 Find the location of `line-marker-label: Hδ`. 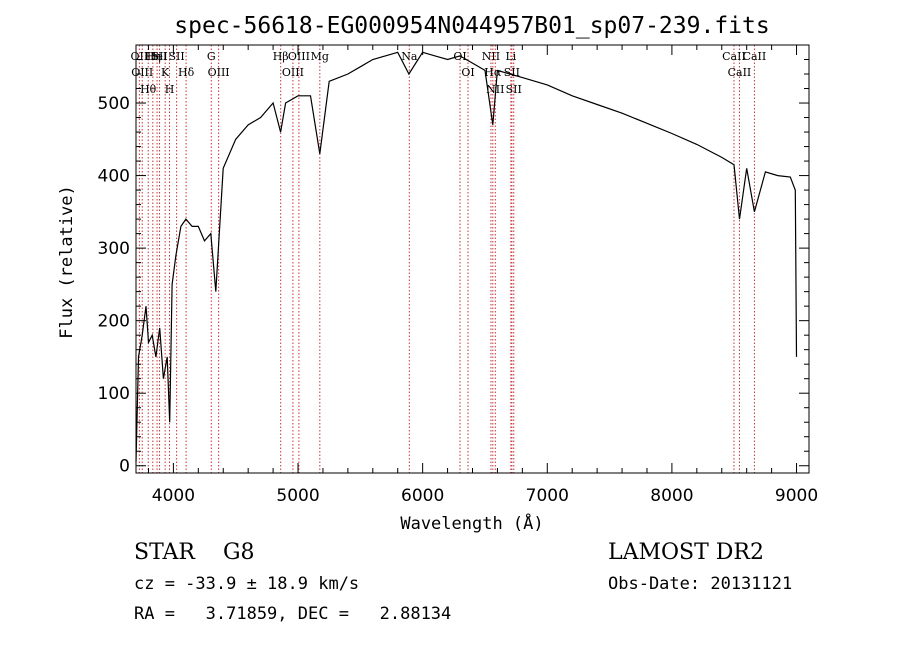

line-marker-label: Hδ is located at coordinates (186, 72).